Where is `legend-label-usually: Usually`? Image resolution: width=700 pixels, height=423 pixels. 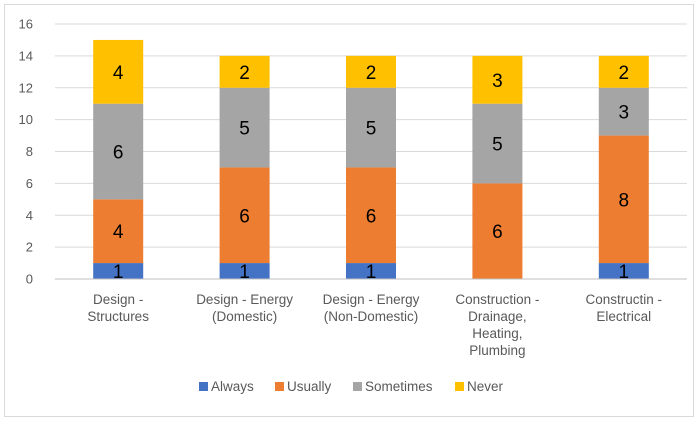
legend-label-usually: Usually is located at coordinates (309, 386).